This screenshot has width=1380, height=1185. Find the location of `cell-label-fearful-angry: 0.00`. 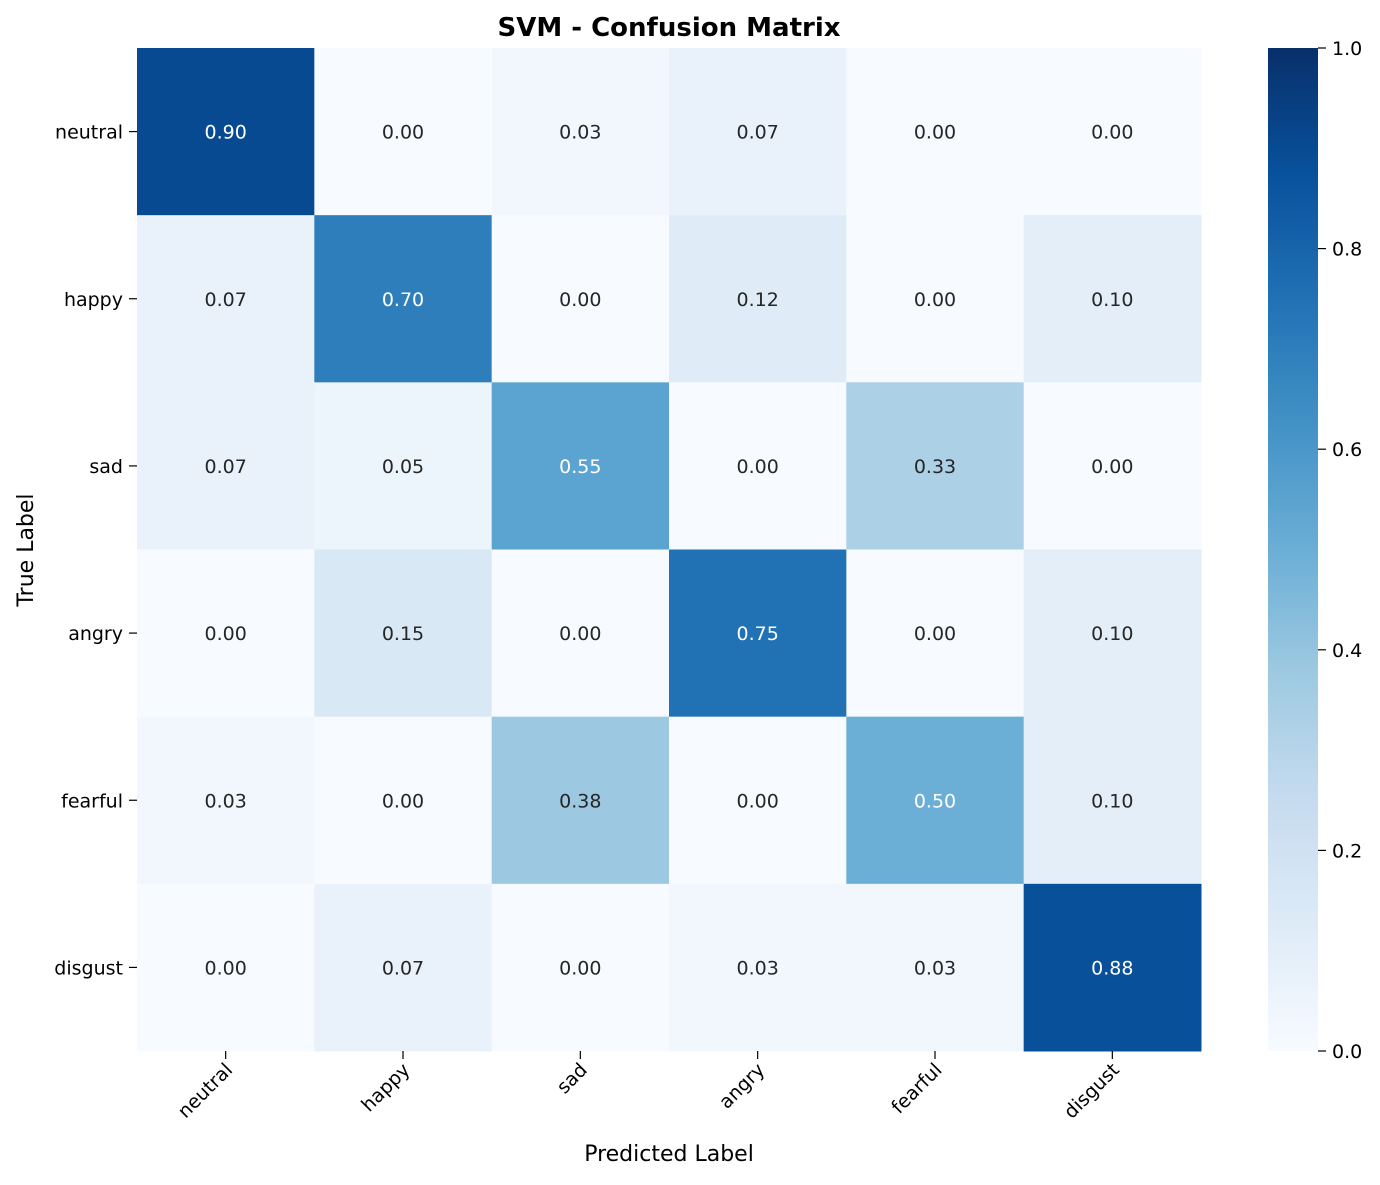

cell-label-fearful-angry: 0.00 is located at coordinates (758, 801).